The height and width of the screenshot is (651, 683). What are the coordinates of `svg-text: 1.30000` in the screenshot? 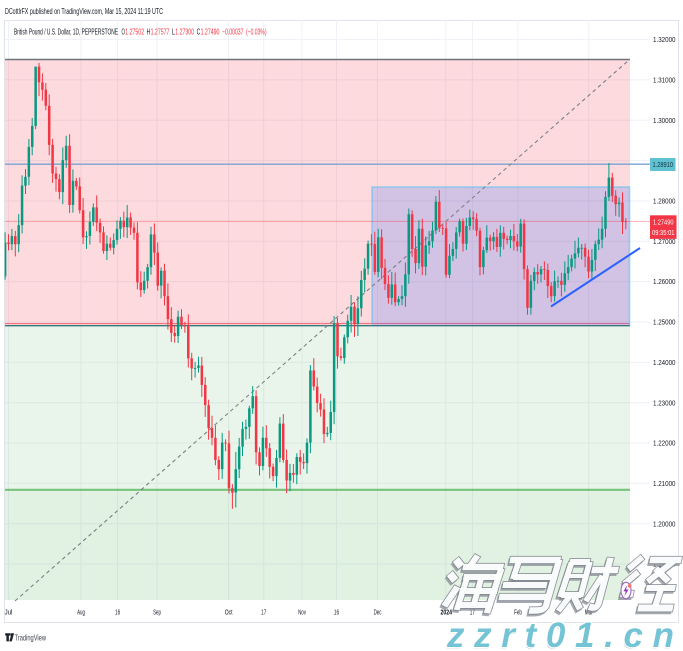 It's located at (664, 120).